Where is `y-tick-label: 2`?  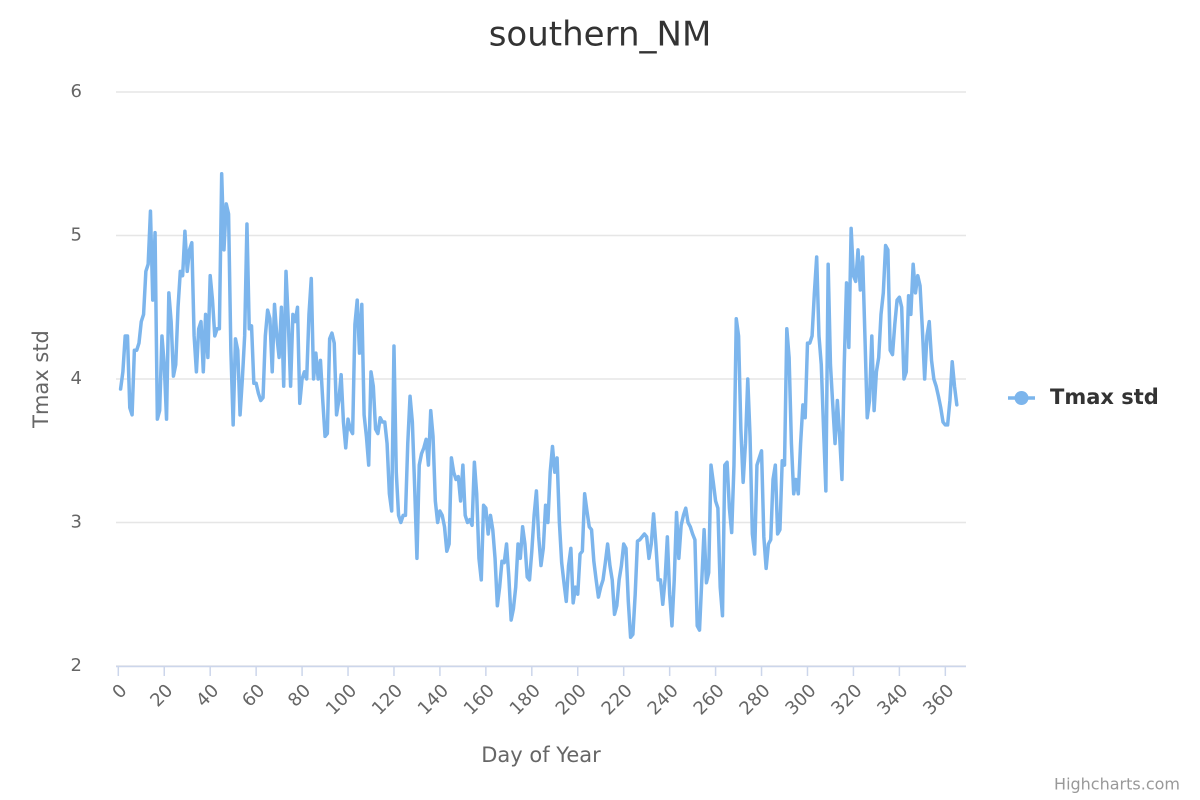 y-tick-label: 2 is located at coordinates (76, 665).